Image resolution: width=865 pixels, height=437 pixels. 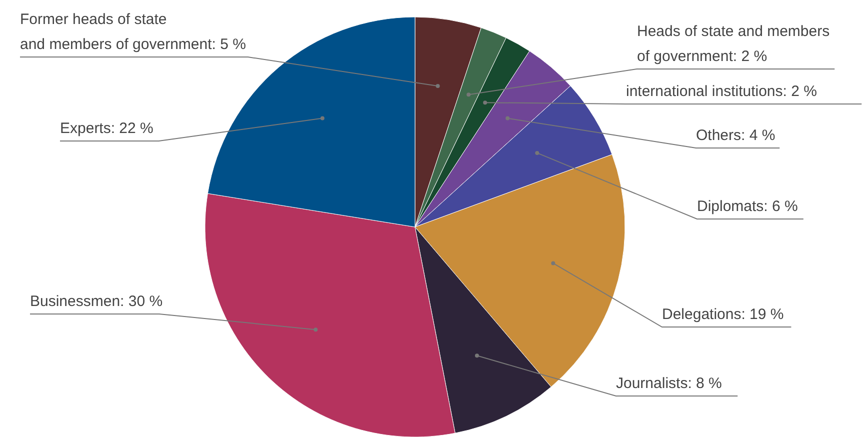 I want to click on slice-label: Former heads of state and members of government: 5 %, so click(x=133, y=32).